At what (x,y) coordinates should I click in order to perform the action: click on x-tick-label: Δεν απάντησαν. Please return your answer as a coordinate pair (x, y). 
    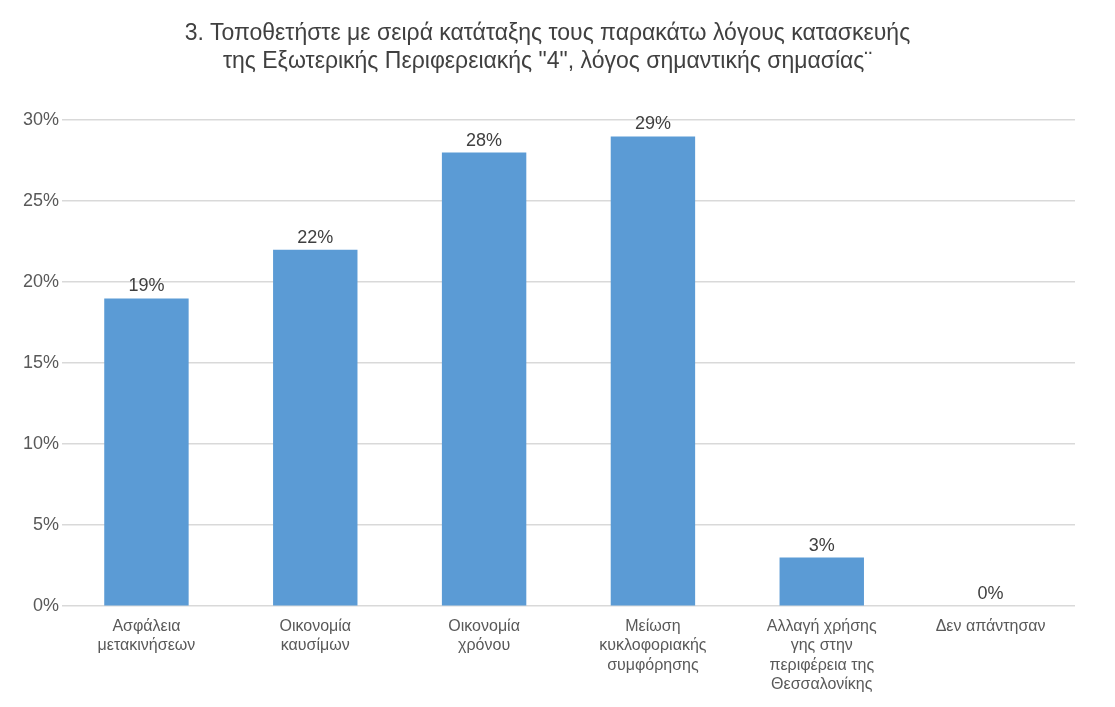
    Looking at the image, I should click on (990, 626).